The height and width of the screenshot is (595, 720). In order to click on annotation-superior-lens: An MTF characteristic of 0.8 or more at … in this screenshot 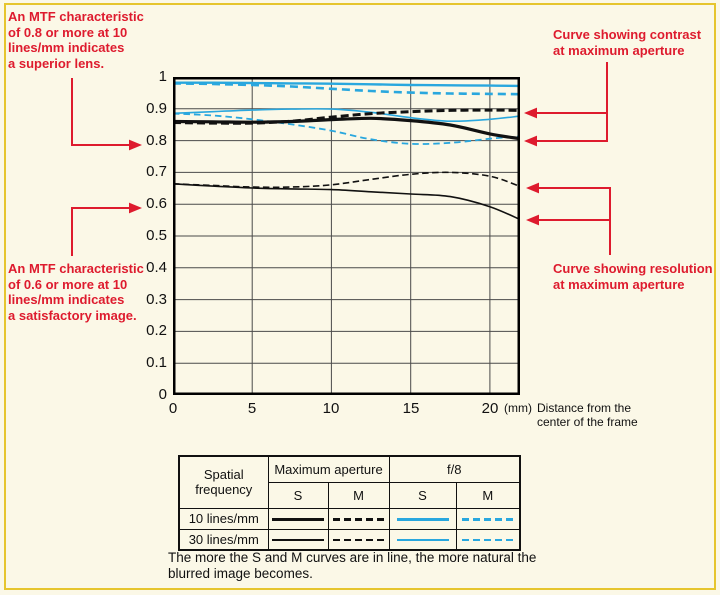, I will do `click(88, 40)`.